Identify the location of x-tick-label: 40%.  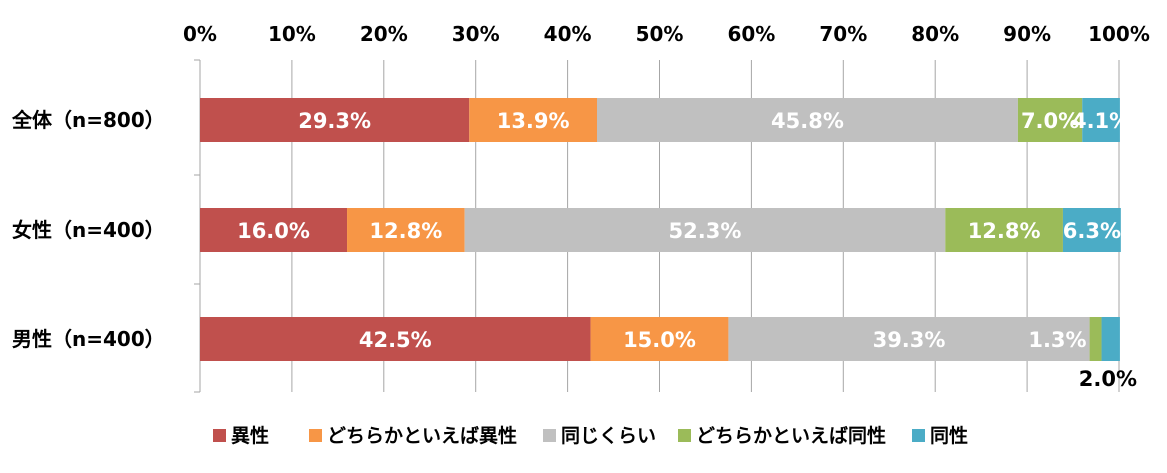
(568, 34).